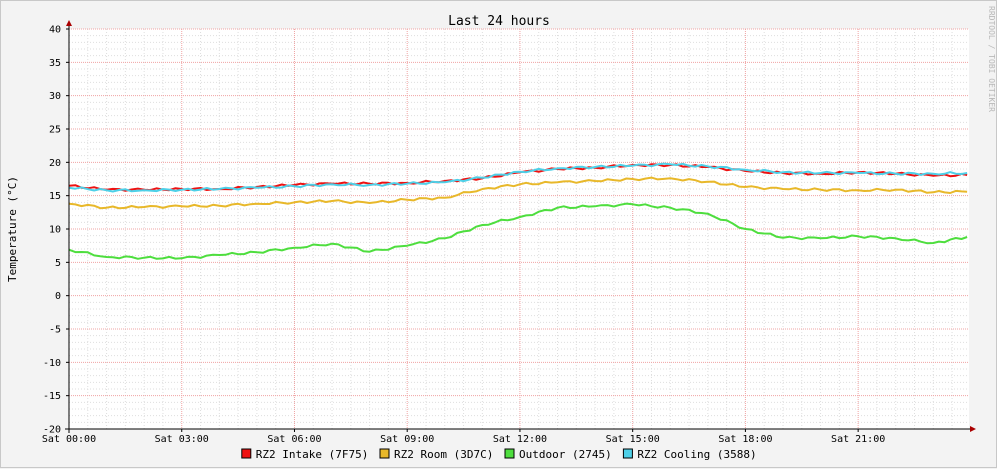  What do you see at coordinates (55, 230) in the screenshot?
I see `y-tick-label: 10` at bounding box center [55, 230].